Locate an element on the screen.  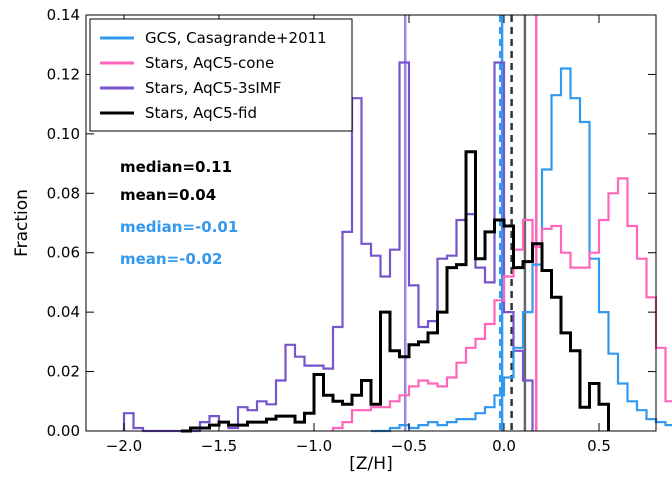
y-tick-label: 0.10 is located at coordinates (63, 134).